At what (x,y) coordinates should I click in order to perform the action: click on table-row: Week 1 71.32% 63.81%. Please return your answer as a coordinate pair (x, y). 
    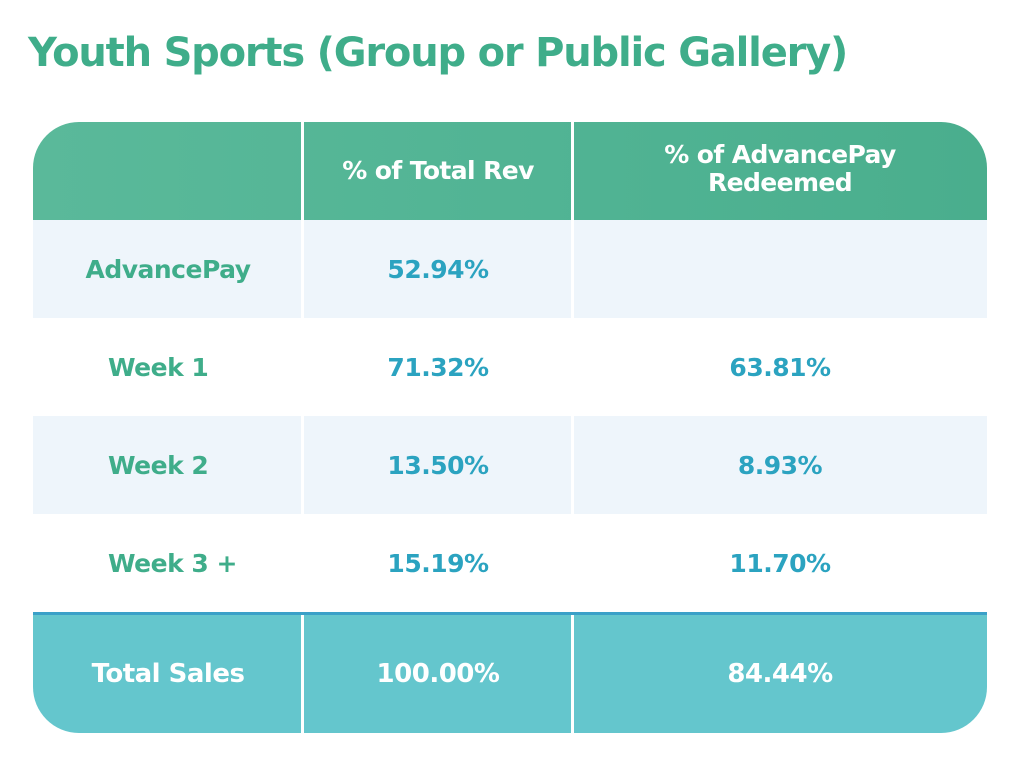
    Looking at the image, I should click on (510, 367).